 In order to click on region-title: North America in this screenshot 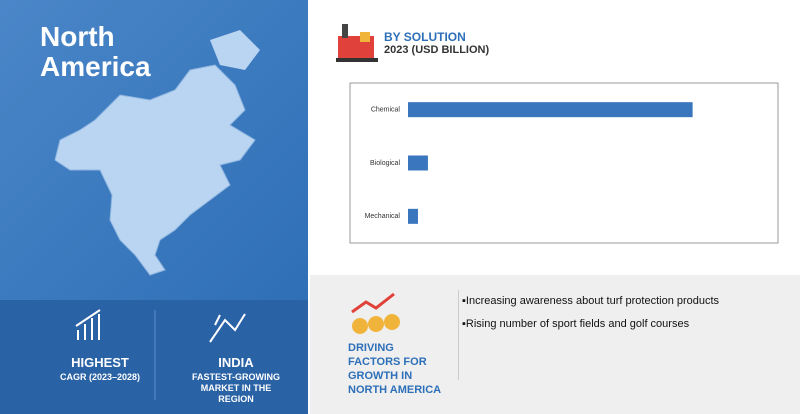, I will do `click(95, 51)`.